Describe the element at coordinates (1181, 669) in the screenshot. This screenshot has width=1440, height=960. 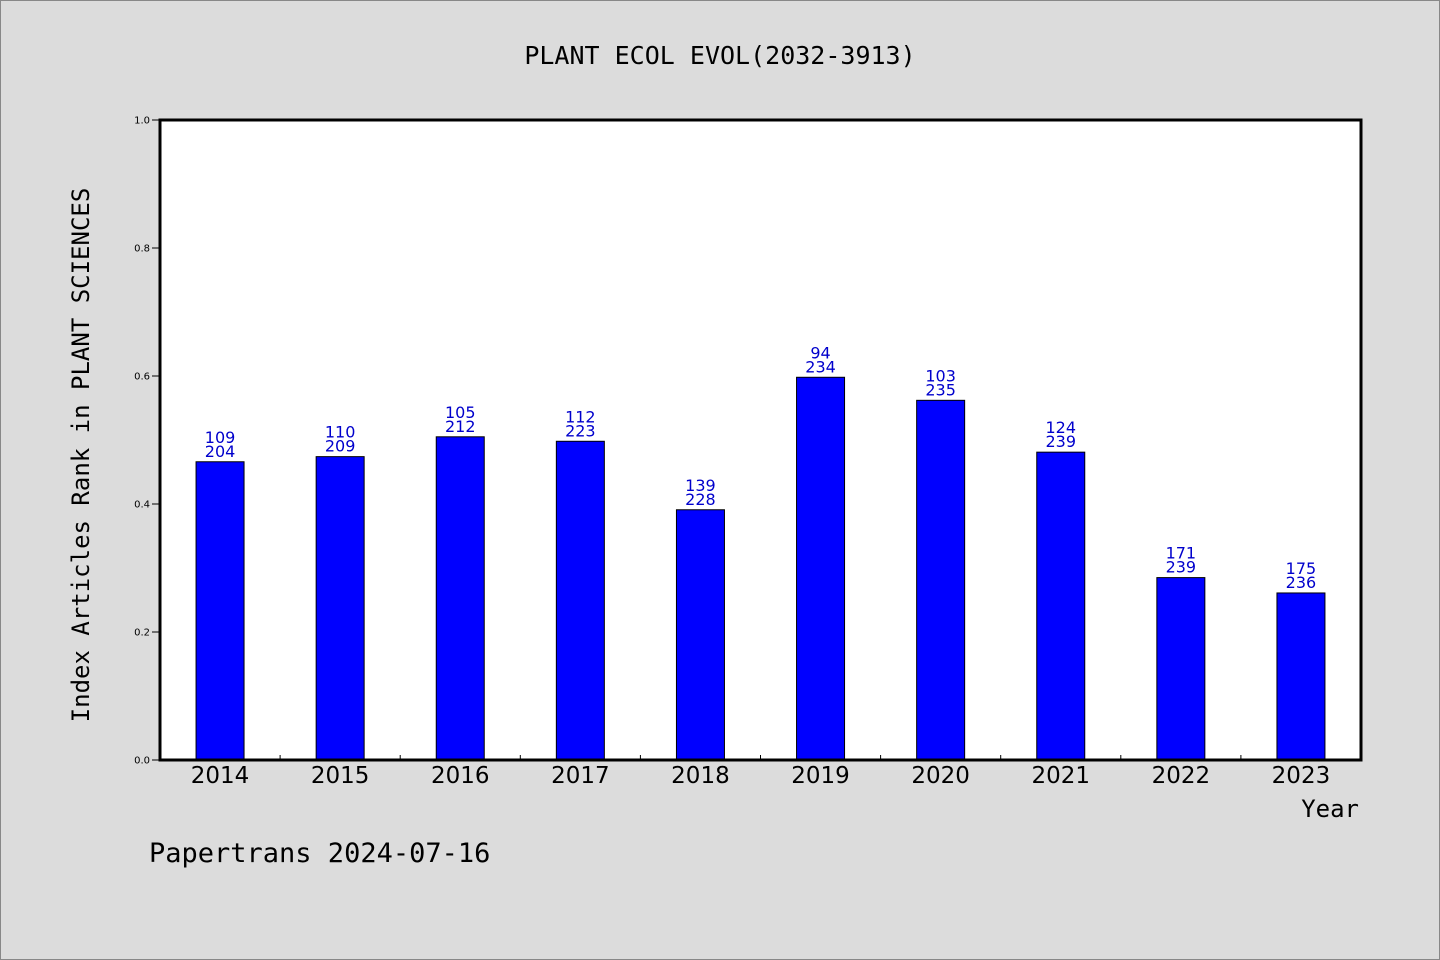
I see `bar-2022` at that location.